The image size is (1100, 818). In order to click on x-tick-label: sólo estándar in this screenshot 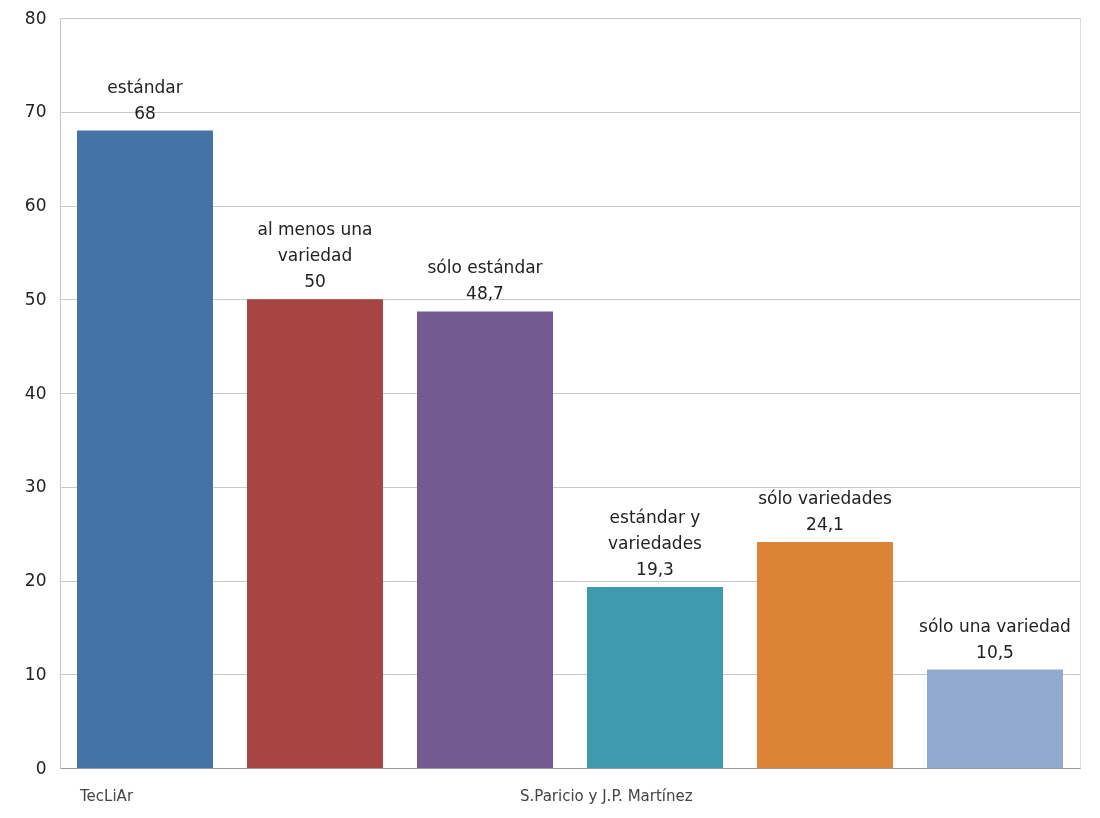, I will do `click(485, 267)`.